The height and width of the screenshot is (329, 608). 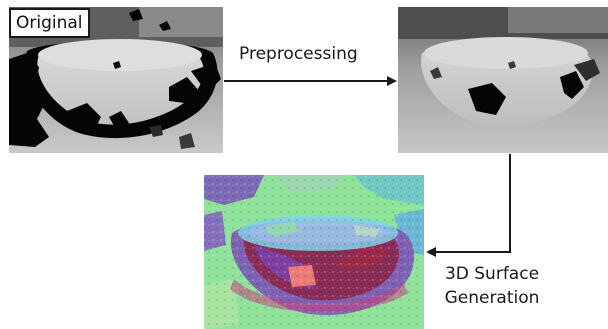 I want to click on surface-generation-label-line1: 3D Surface, so click(x=492, y=274).